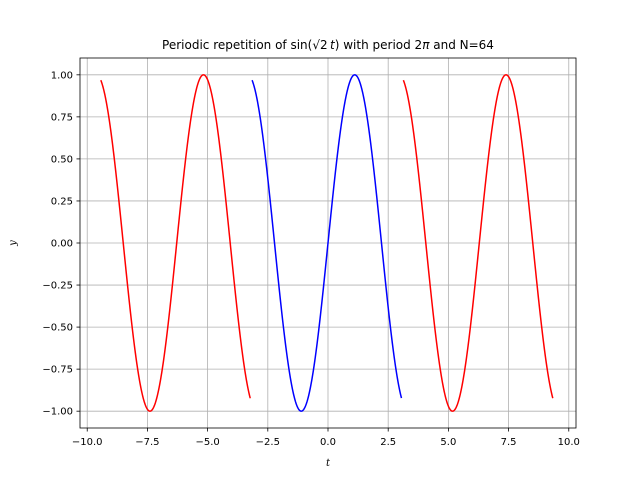  Describe the element at coordinates (87, 442) in the screenshot. I see `x-tick-label: −10.0` at that location.